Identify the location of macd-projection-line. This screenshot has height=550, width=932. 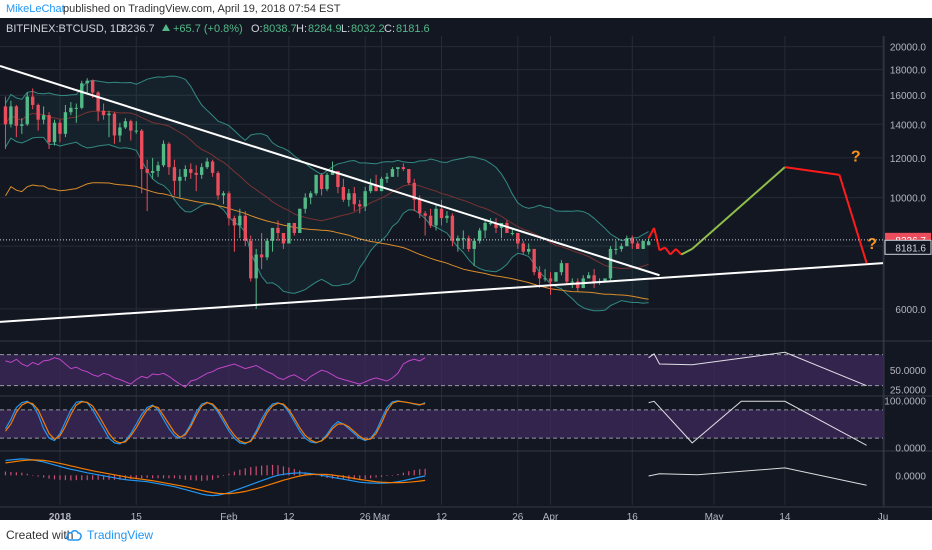
(757, 476).